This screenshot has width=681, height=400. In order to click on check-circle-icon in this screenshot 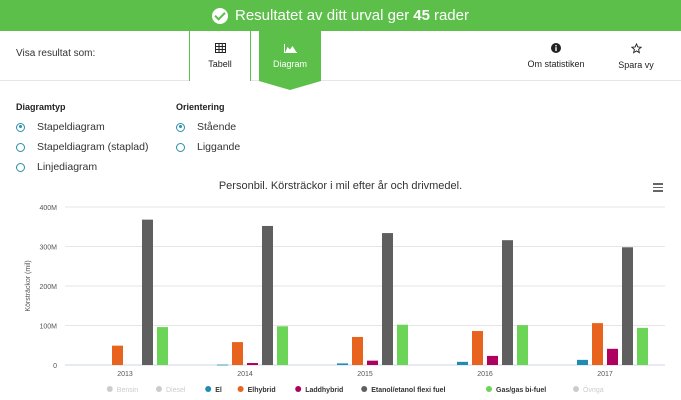, I will do `click(220, 15)`.